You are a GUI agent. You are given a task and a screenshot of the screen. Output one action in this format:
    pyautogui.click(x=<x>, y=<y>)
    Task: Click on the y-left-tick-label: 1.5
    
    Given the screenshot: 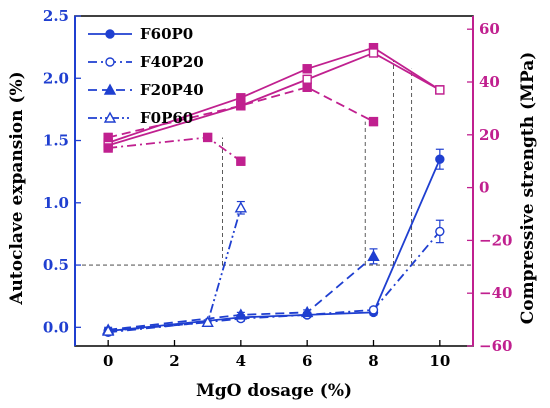 What is the action you would take?
    pyautogui.click(x=56, y=141)
    